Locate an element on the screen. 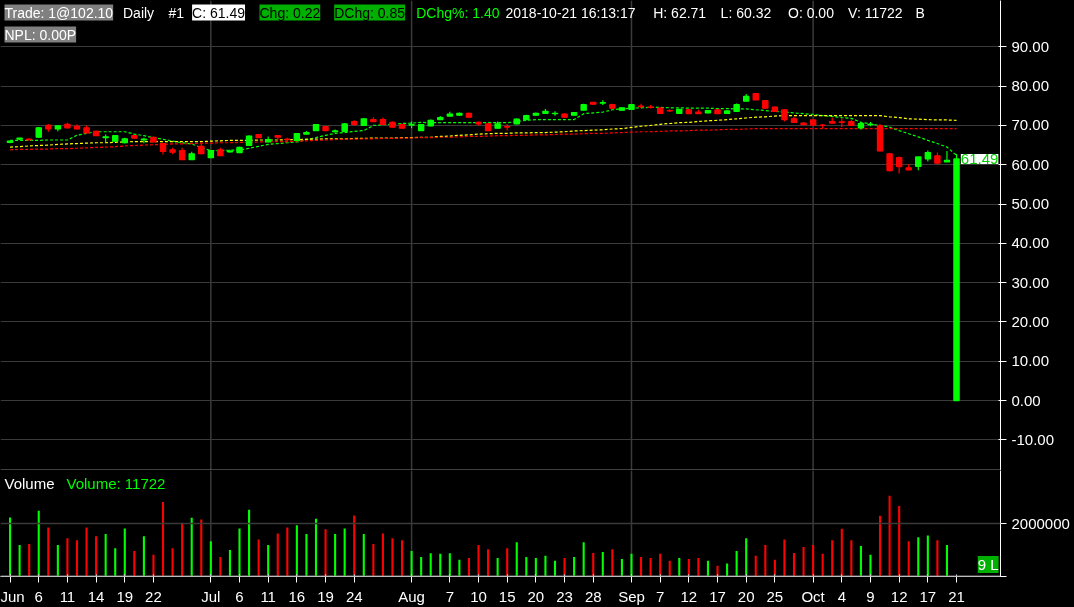 This screenshot has height=607, width=1074. annotation: Volume: 11722 is located at coordinates (116, 483).